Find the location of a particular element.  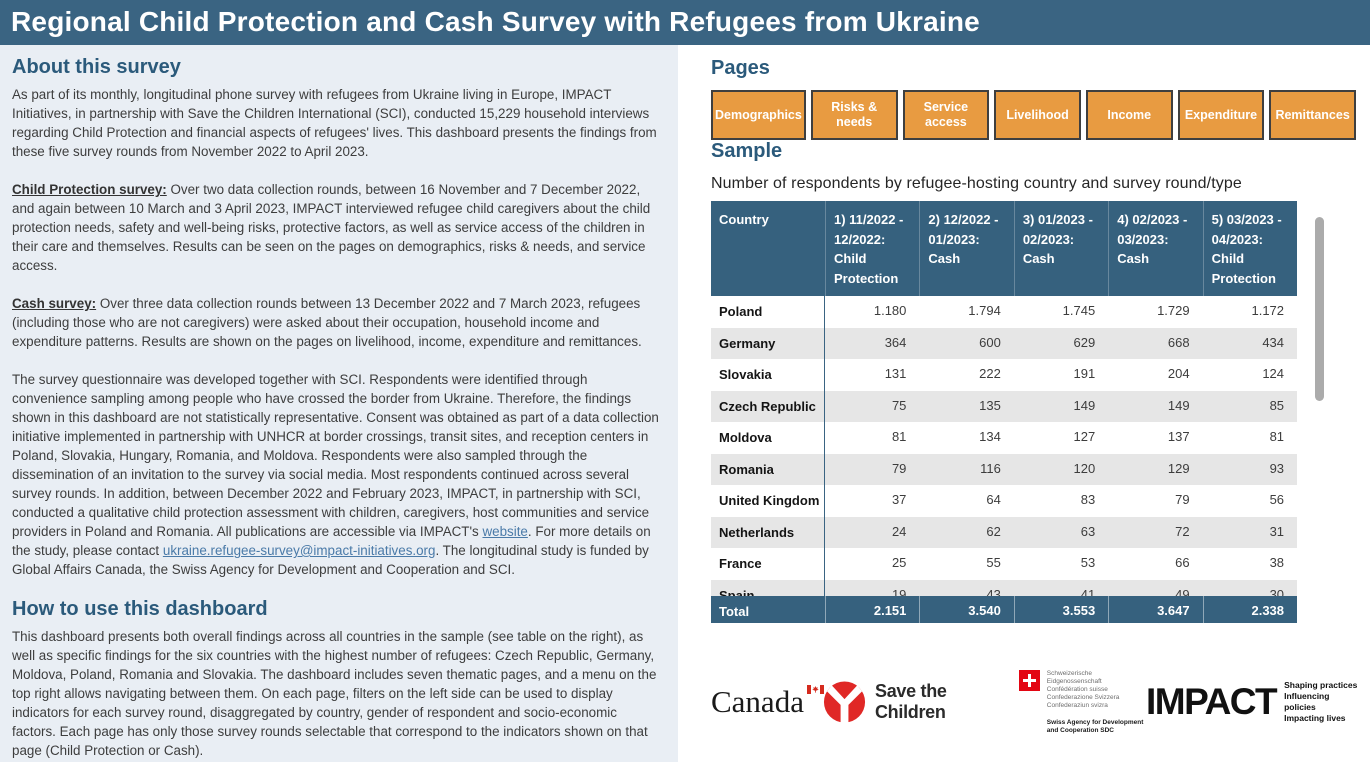

column-header-round-2: 2) 12/2022 - 01/2023: Cash is located at coordinates (966, 248).